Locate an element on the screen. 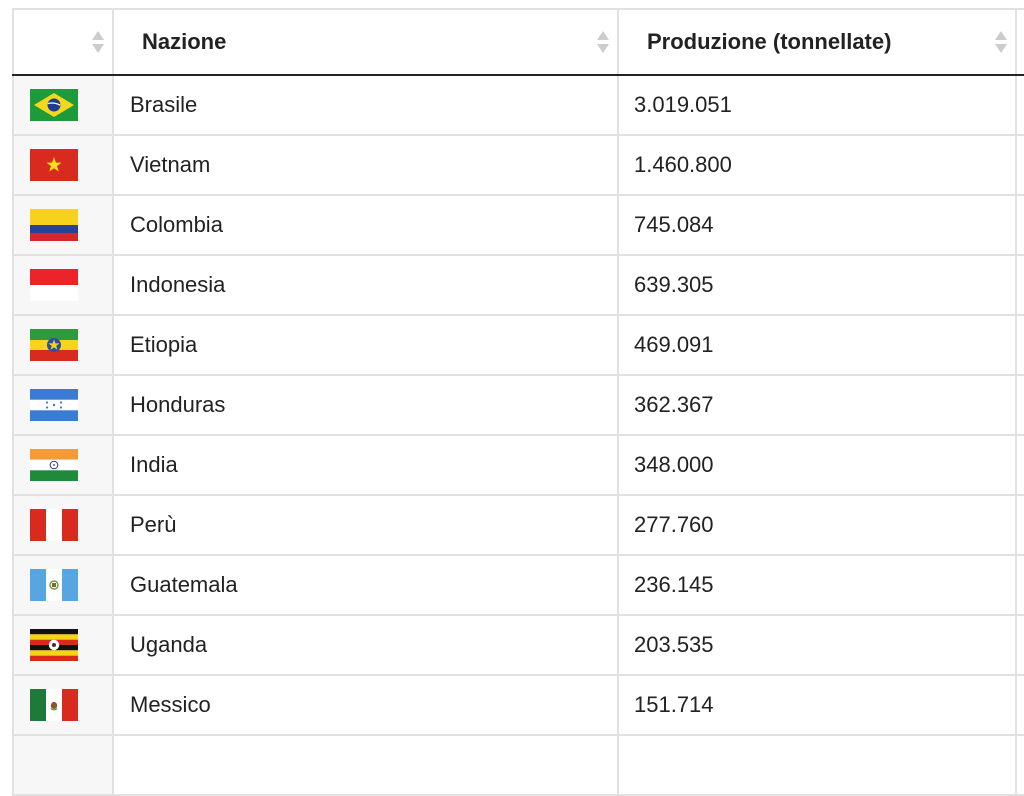  table-row: Brasile 3.019.051 is located at coordinates (518, 105).